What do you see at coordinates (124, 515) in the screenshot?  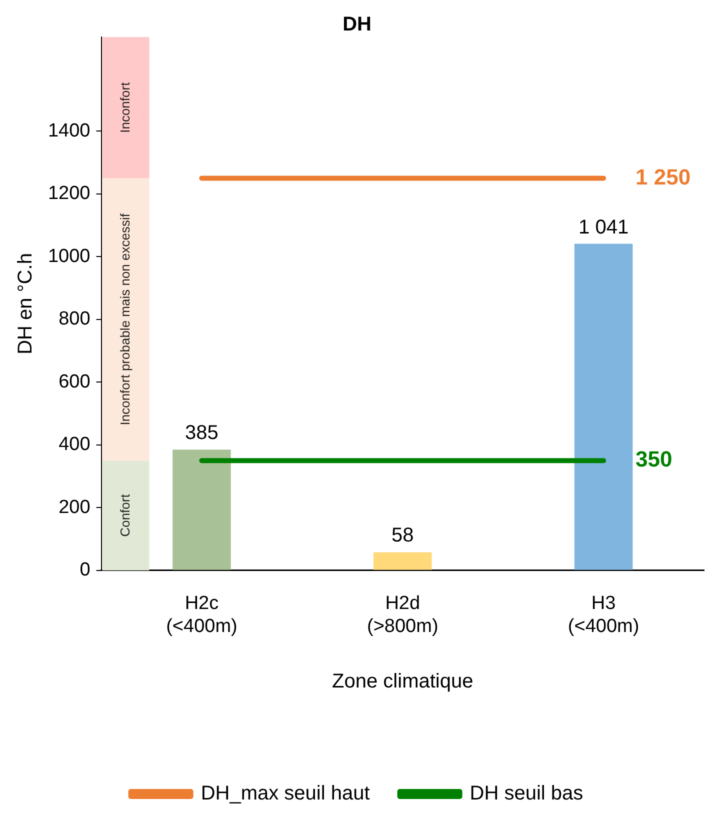 I see `band-label: Confort` at bounding box center [124, 515].